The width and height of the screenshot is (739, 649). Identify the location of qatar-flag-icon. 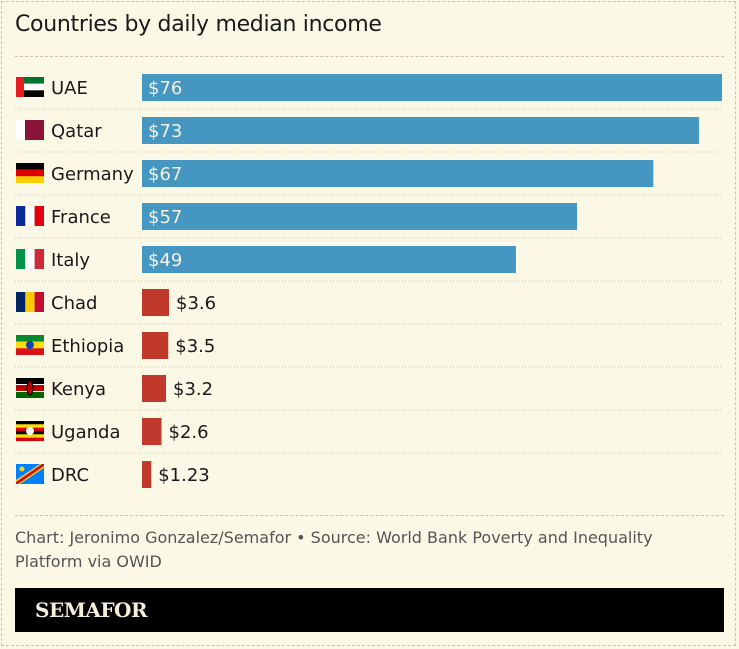
(30, 130).